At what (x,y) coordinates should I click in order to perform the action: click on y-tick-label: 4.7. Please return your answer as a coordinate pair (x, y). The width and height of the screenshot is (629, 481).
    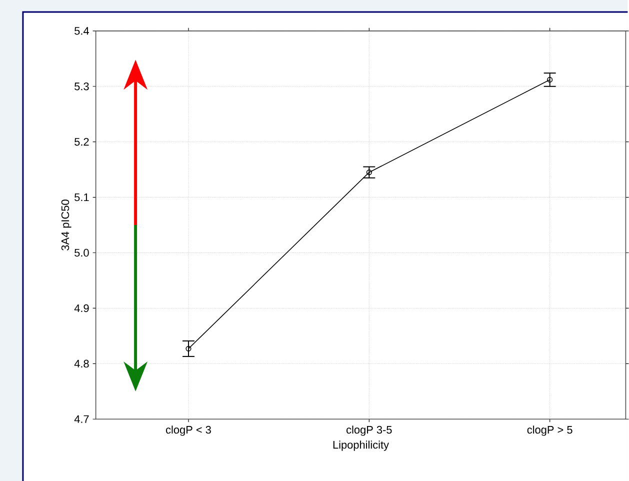
    Looking at the image, I should click on (81, 419).